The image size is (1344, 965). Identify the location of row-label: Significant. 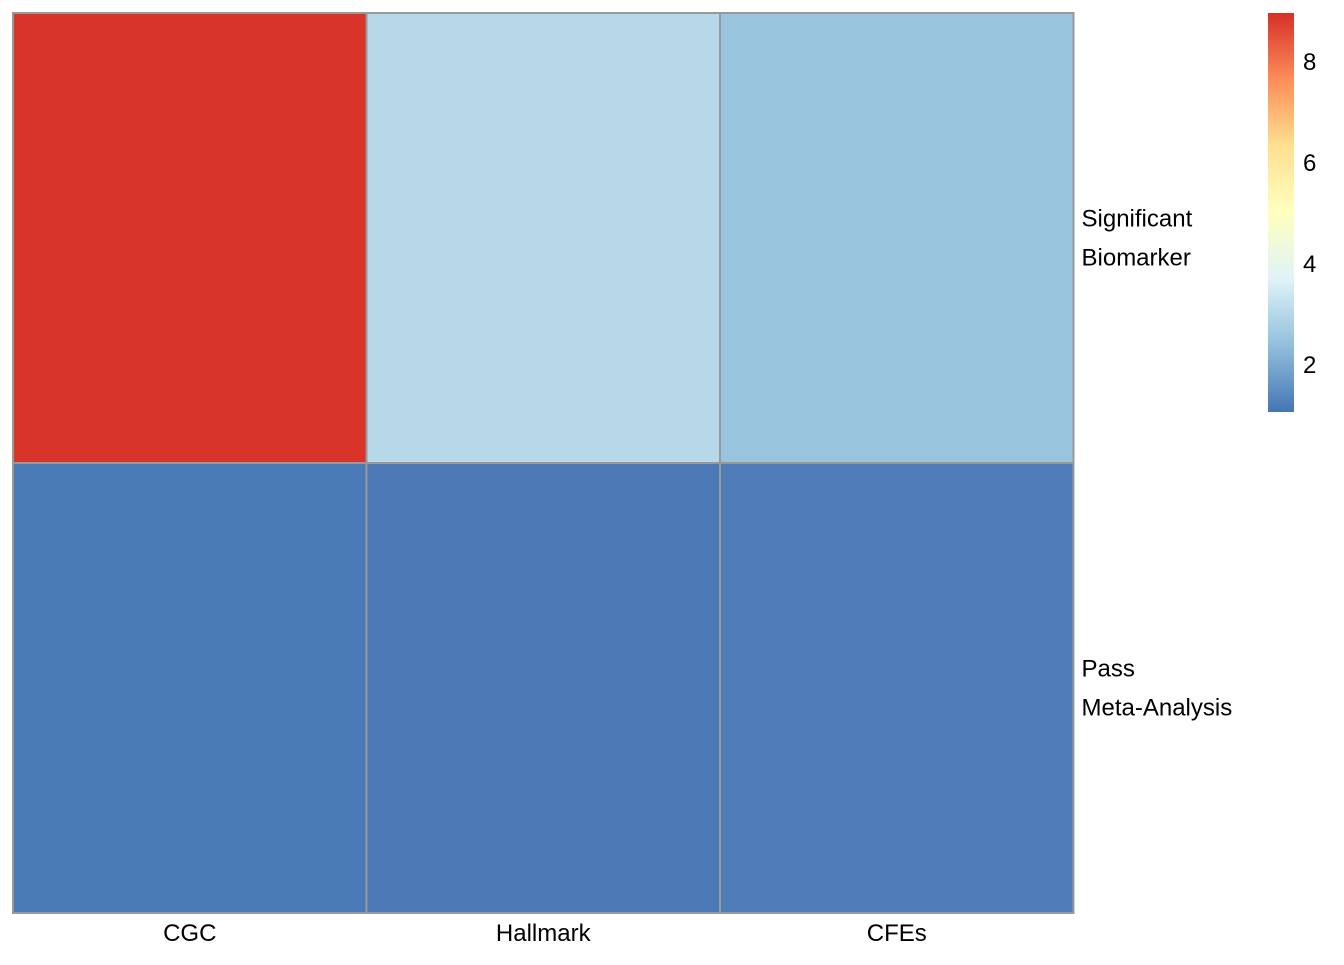
(1137, 219).